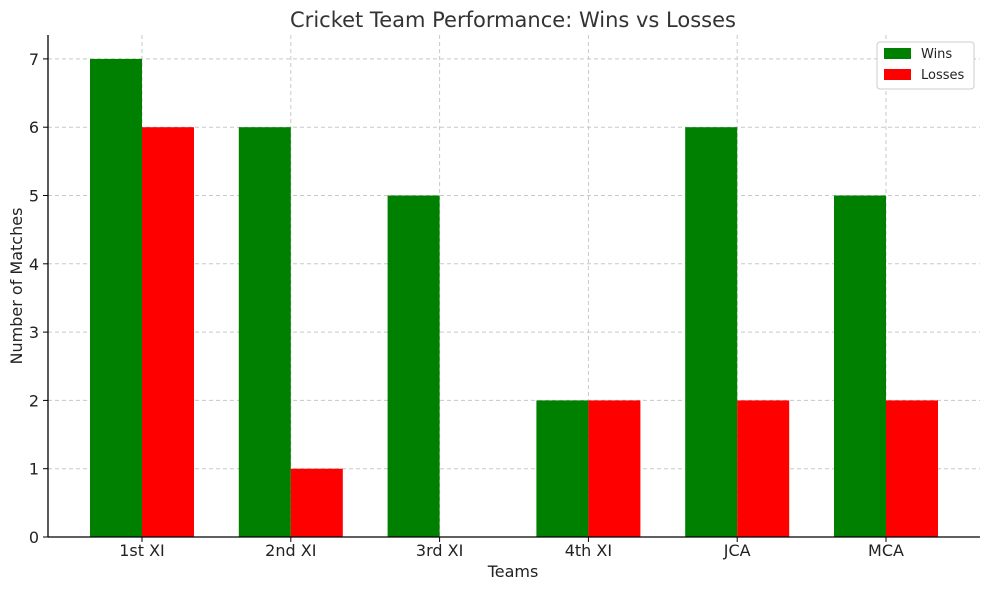 The width and height of the screenshot is (990, 590). What do you see at coordinates (168, 332) in the screenshot?
I see `bar-losses-1st-xi` at bounding box center [168, 332].